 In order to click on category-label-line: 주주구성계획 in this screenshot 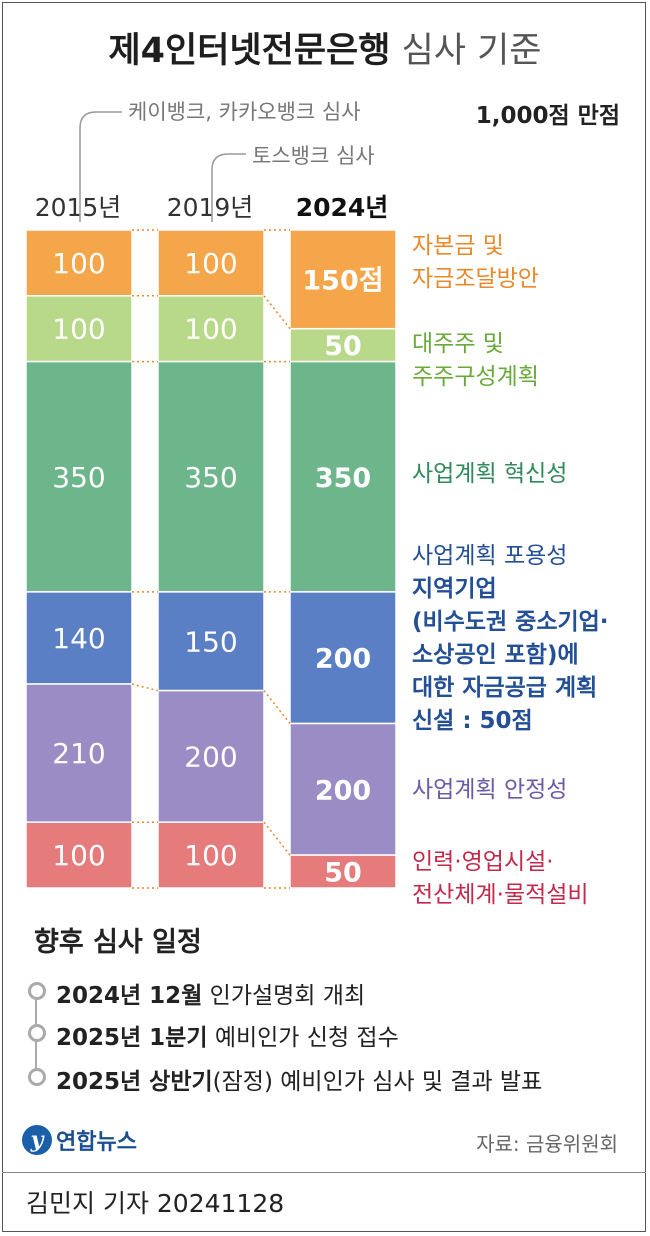, I will do `click(475, 377)`.